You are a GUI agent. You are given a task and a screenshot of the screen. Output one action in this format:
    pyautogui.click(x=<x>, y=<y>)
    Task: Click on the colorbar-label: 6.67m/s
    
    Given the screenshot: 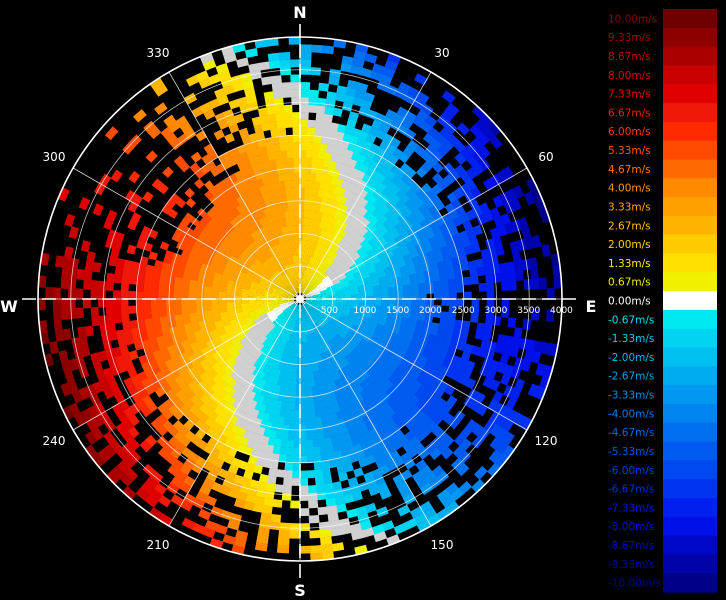 What is the action you would take?
    pyautogui.click(x=629, y=113)
    